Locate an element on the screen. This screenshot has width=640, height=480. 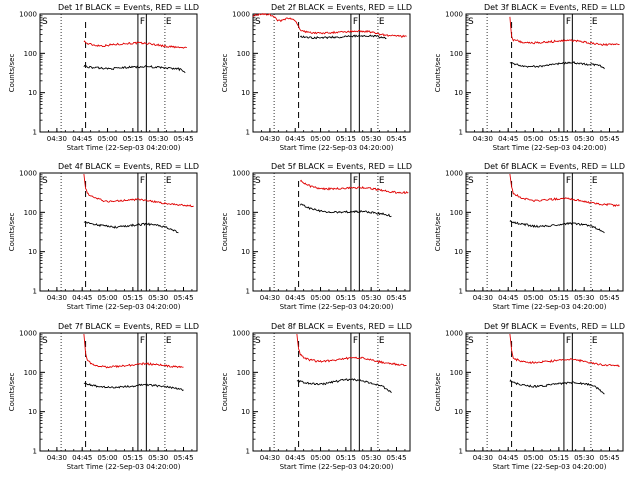
chart-title: Det 5f BLACK = Events, RED = LLD is located at coordinates (341, 166).